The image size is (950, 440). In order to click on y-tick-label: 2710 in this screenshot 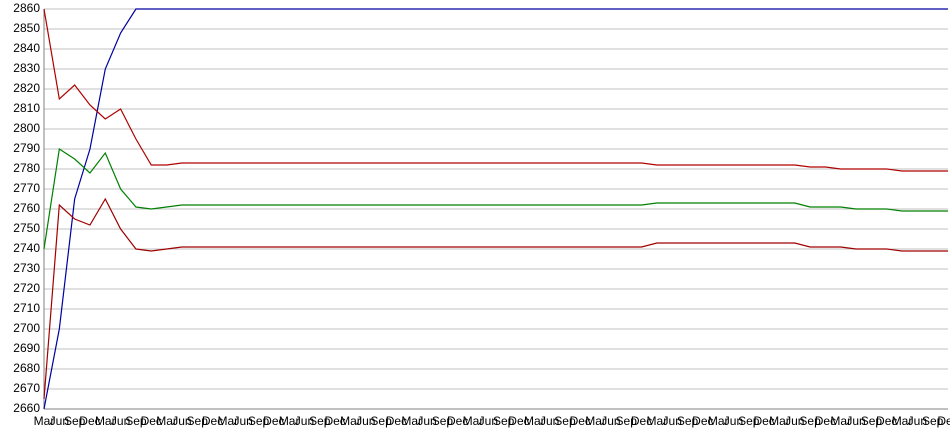, I will do `click(26, 308)`.